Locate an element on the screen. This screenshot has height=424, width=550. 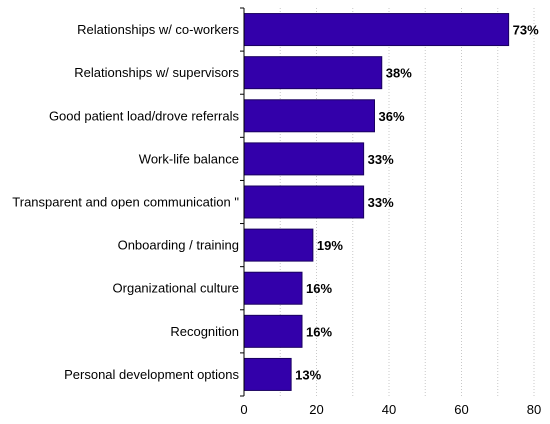
x-tick-label: 0 is located at coordinates (243, 409).